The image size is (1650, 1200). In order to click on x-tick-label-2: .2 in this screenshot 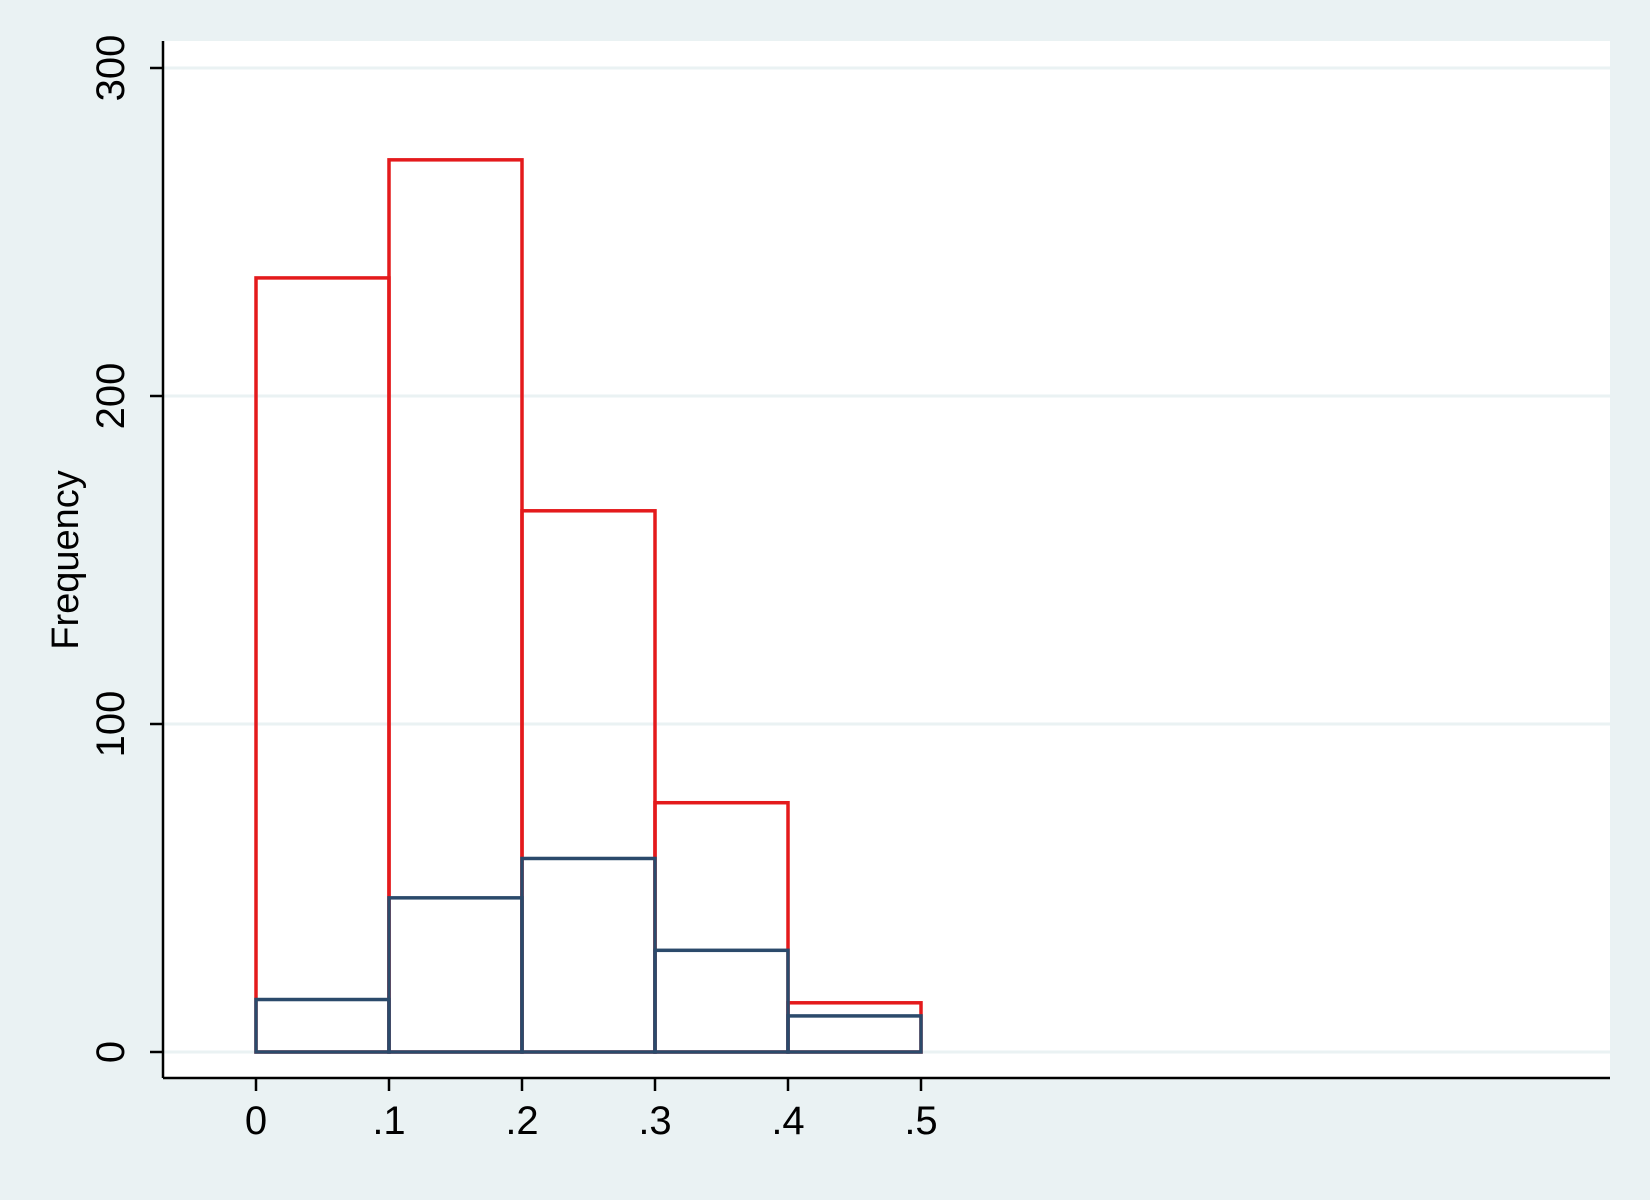, I will do `click(521, 1121)`.